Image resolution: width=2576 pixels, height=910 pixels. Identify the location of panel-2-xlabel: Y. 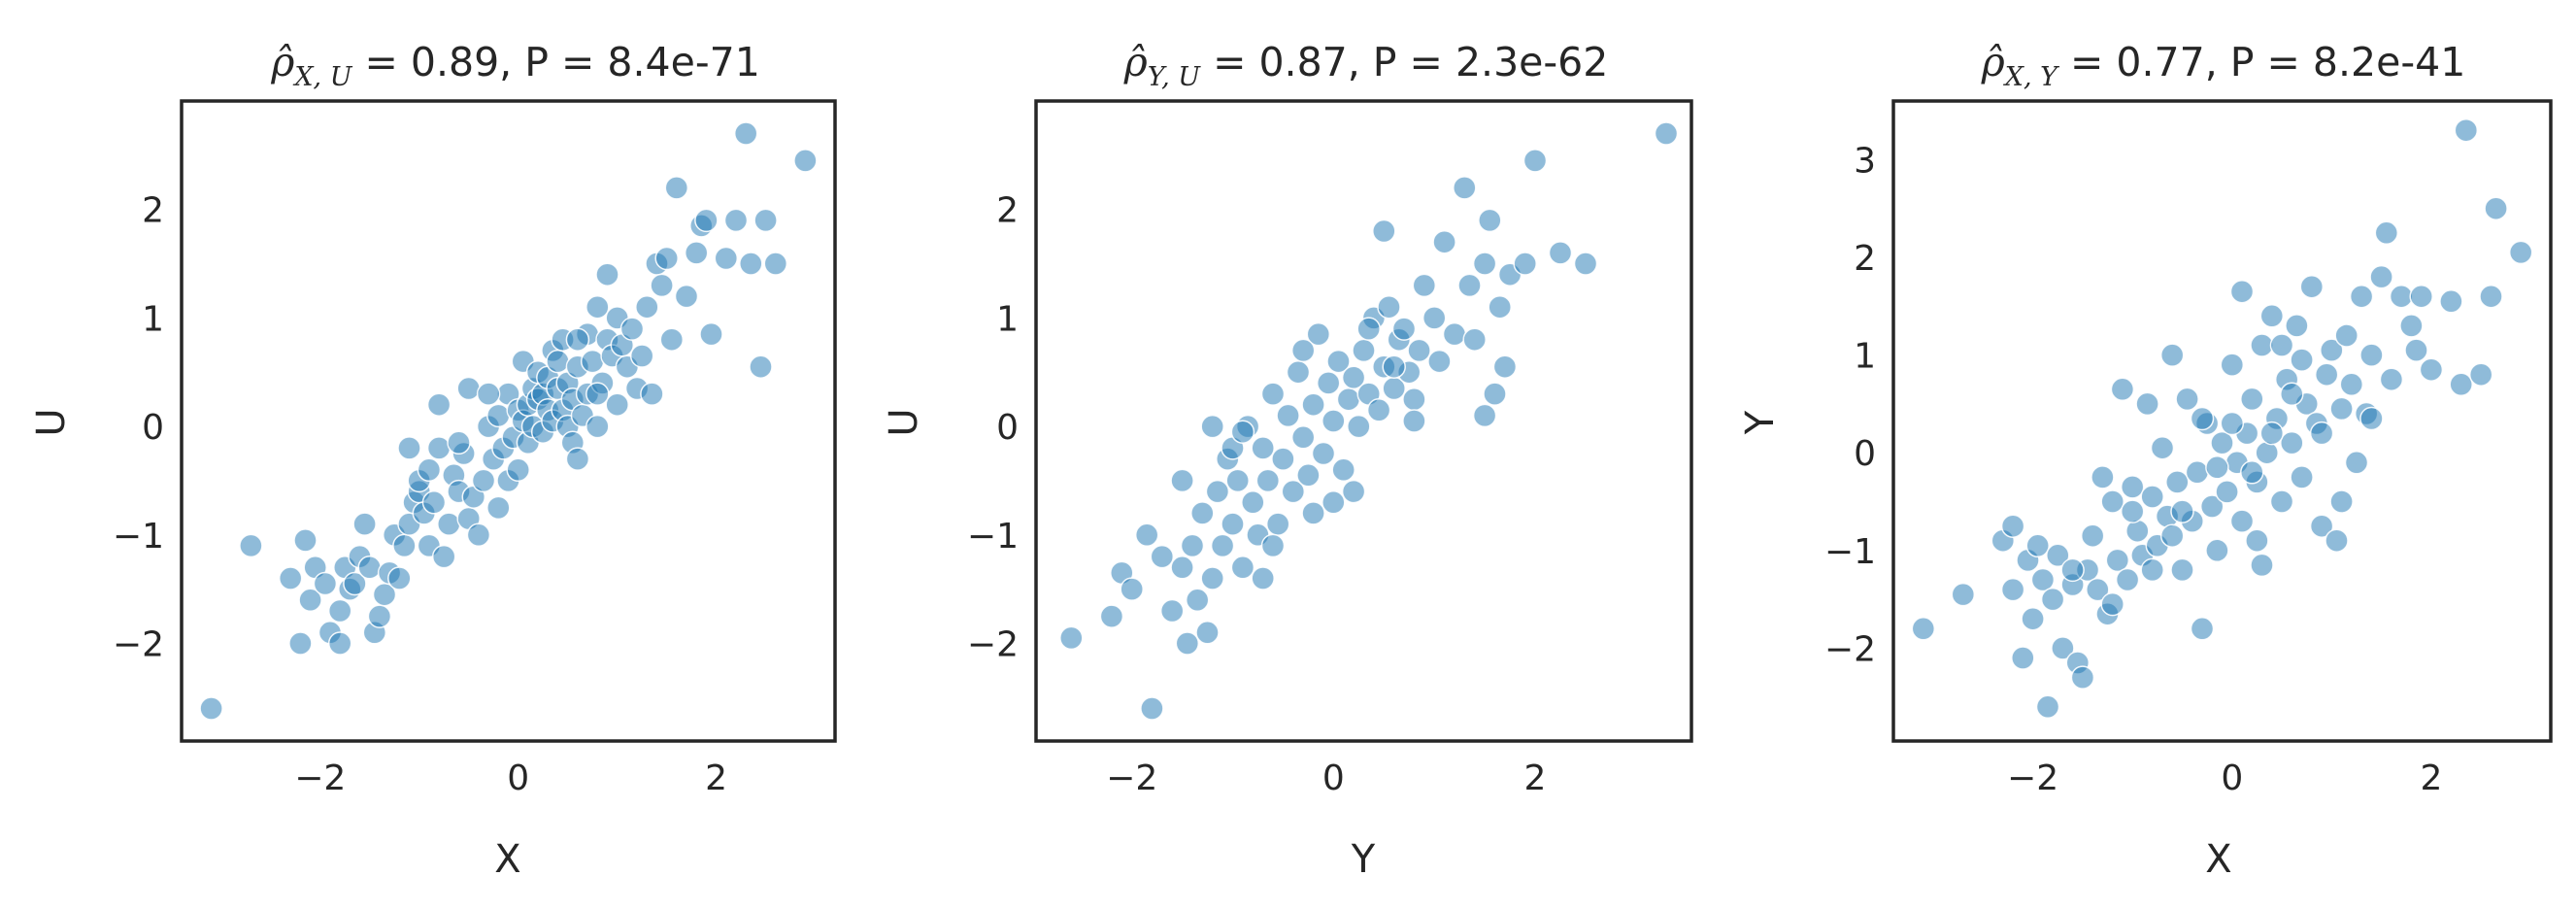
(1364, 859).